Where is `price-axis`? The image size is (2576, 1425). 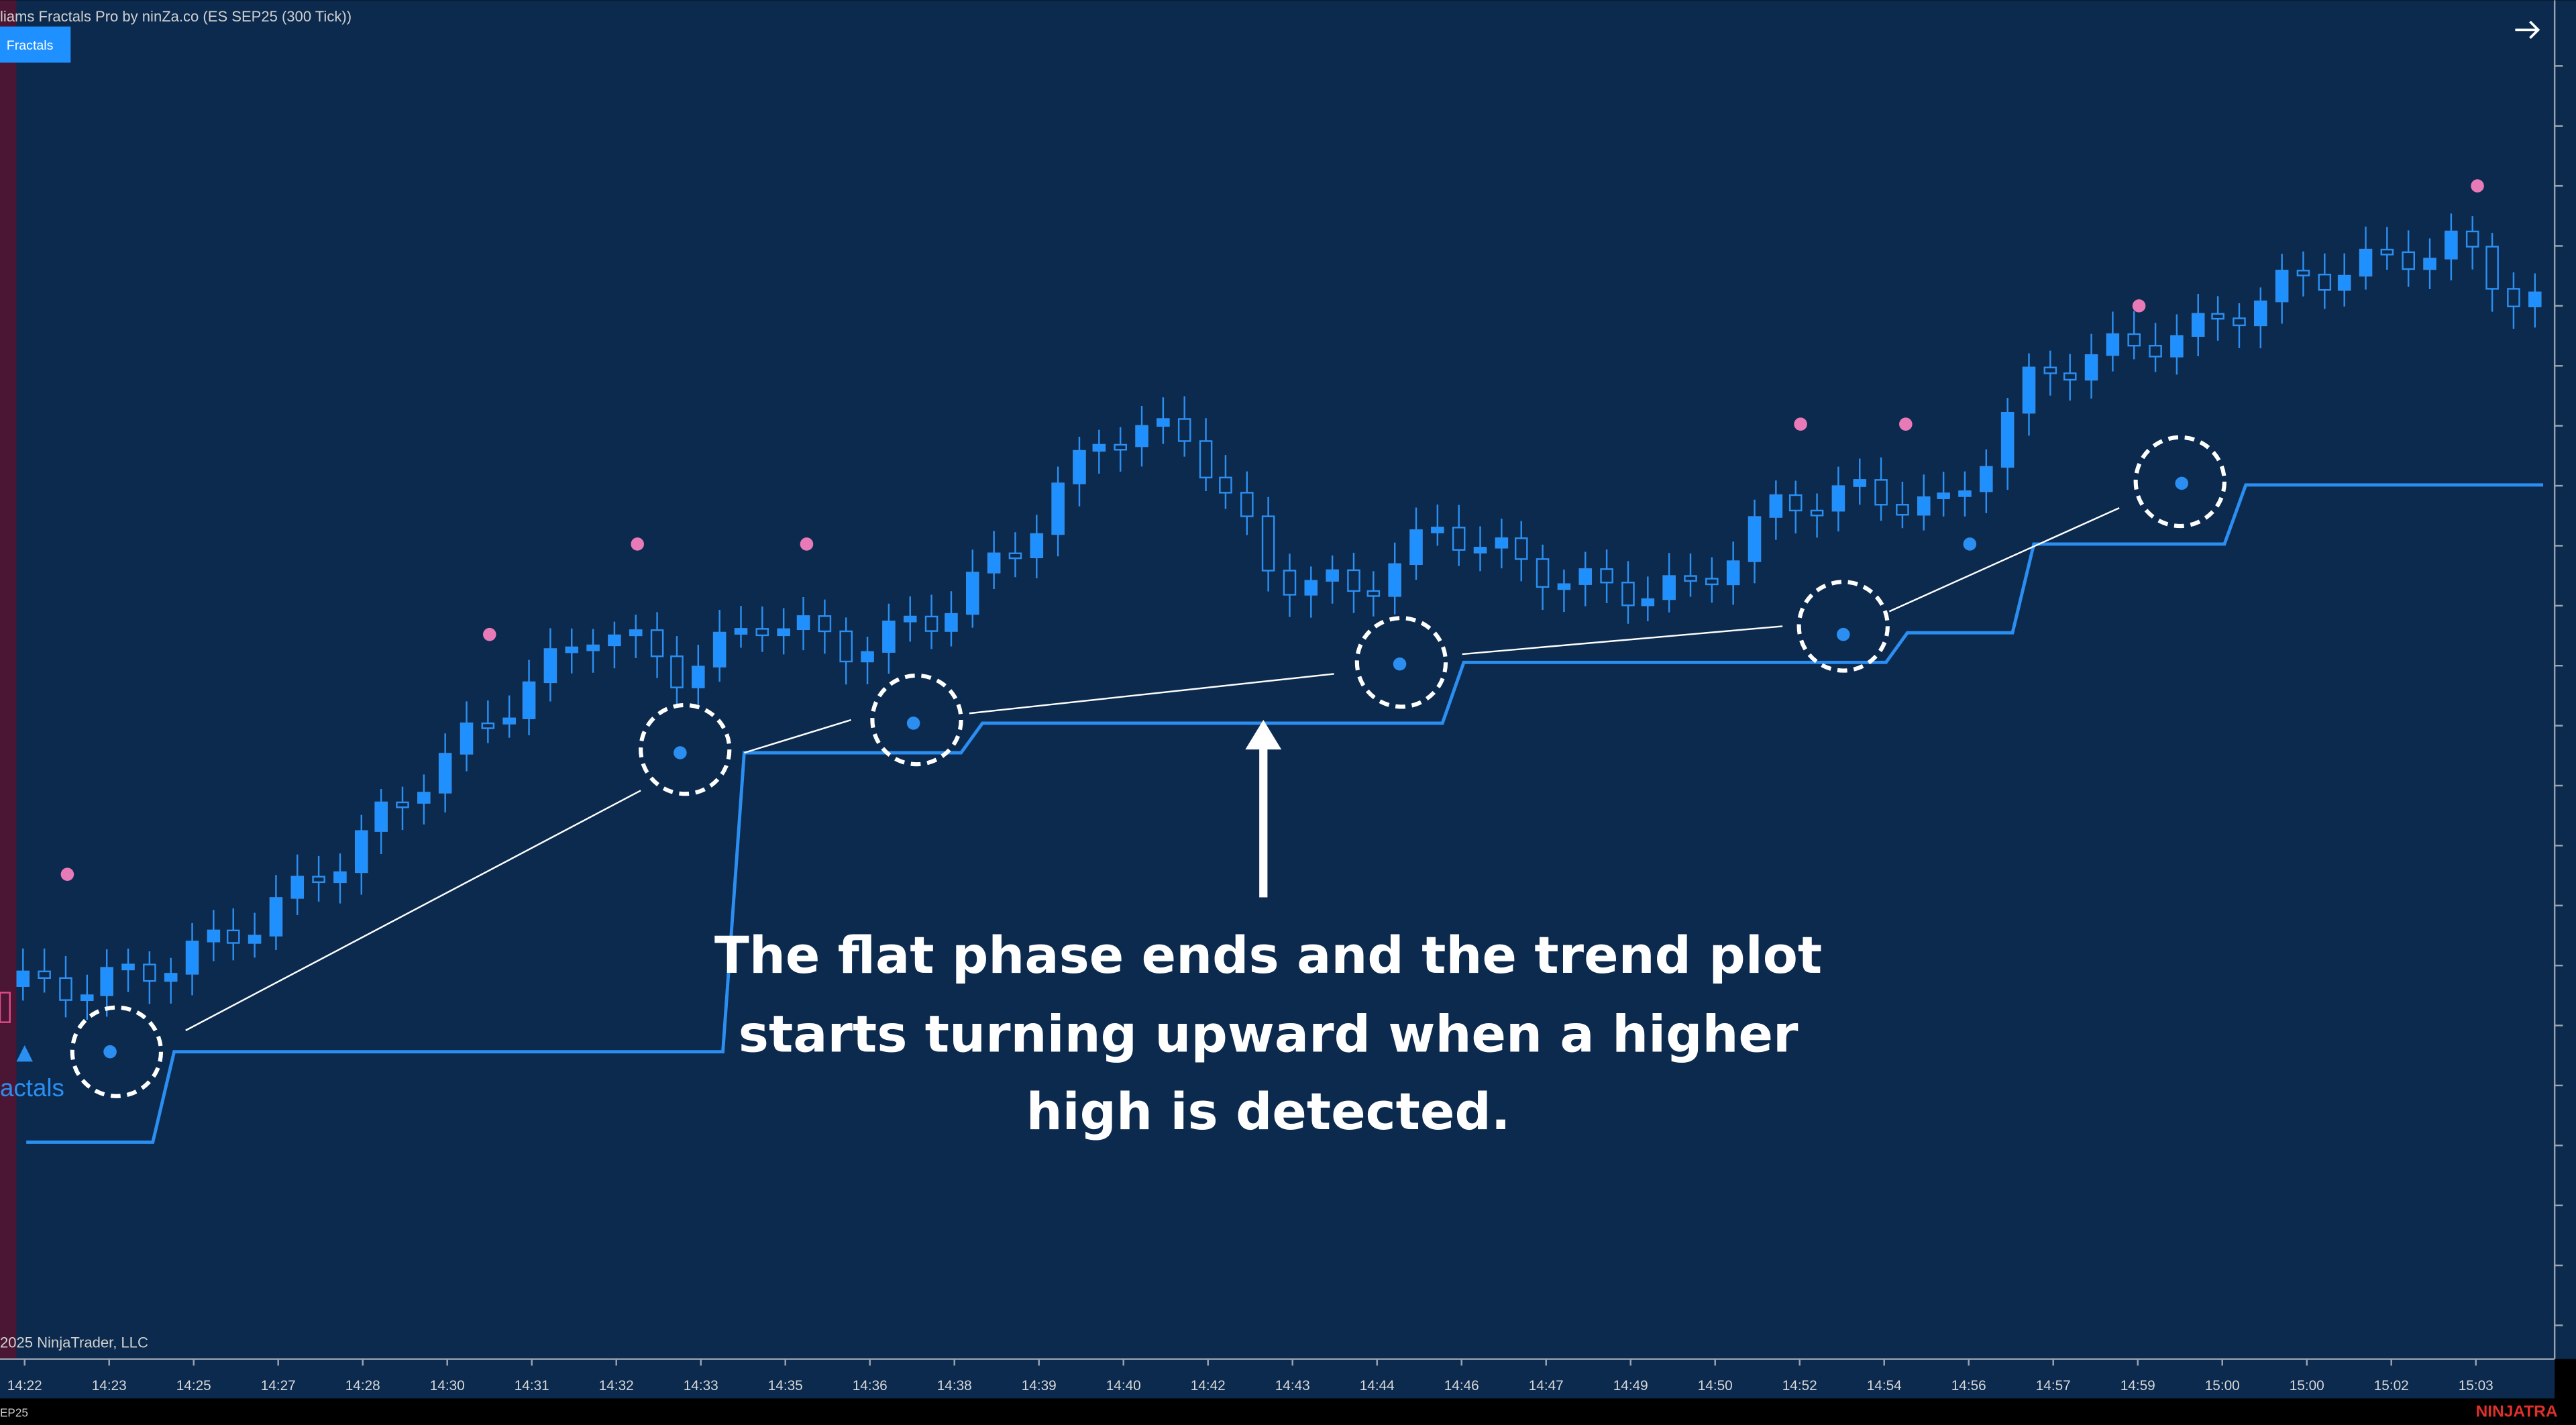 price-axis is located at coordinates (2565, 679).